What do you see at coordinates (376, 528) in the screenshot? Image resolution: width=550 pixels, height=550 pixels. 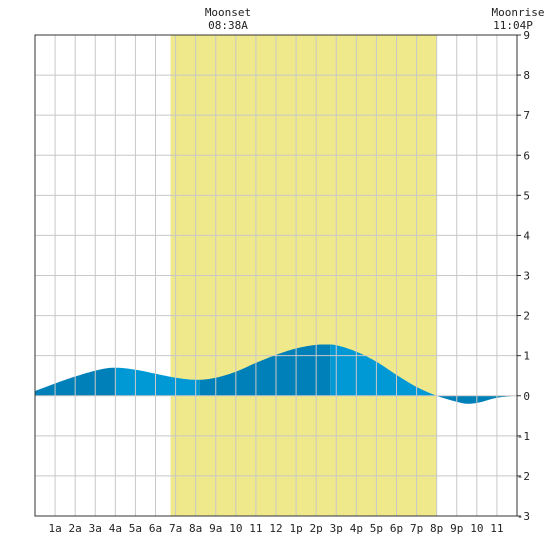 I see `x-tick-label: 5p` at bounding box center [376, 528].